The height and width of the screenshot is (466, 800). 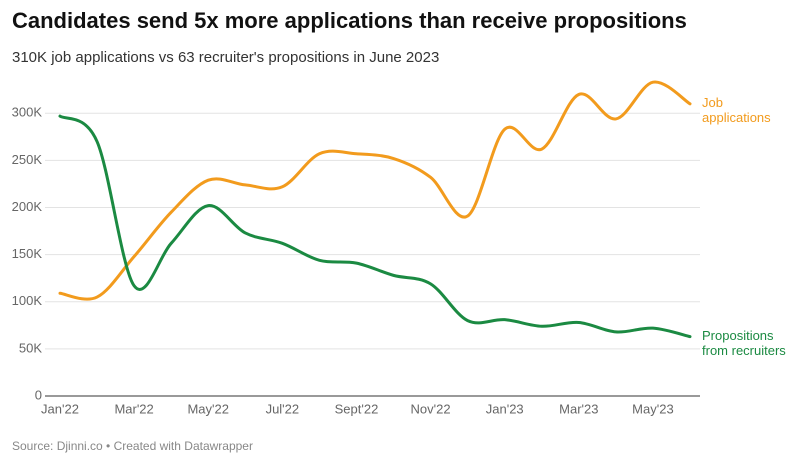 What do you see at coordinates (27, 112) in the screenshot?
I see `y-tick-label: 300K` at bounding box center [27, 112].